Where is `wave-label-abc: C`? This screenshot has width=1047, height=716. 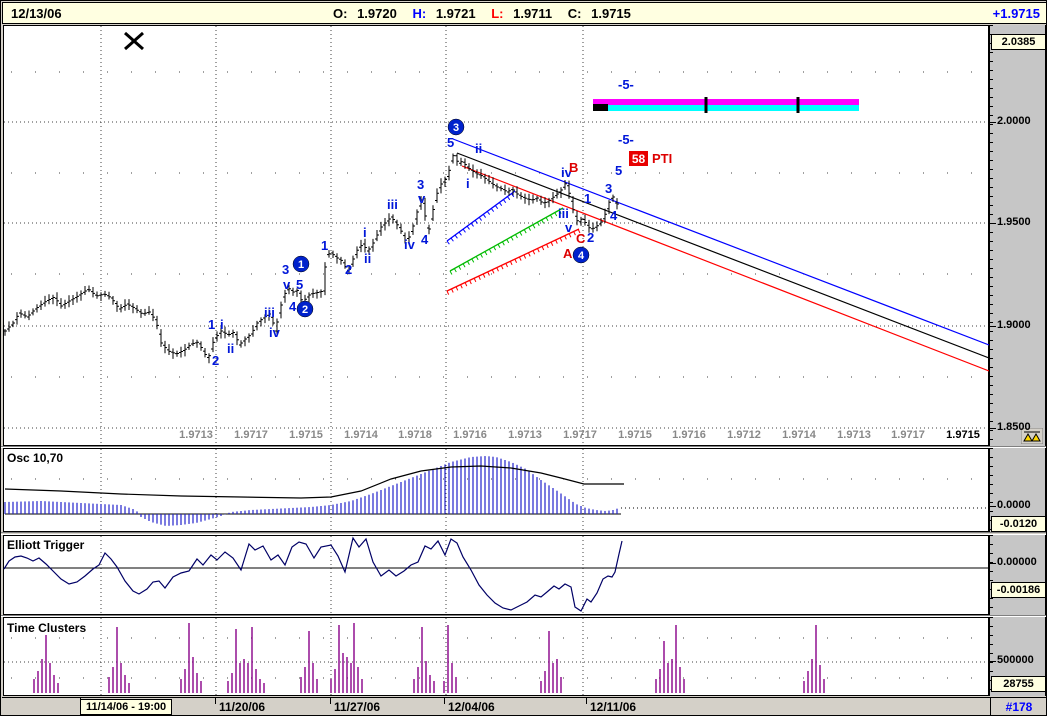 wave-label-abc: C is located at coordinates (581, 238).